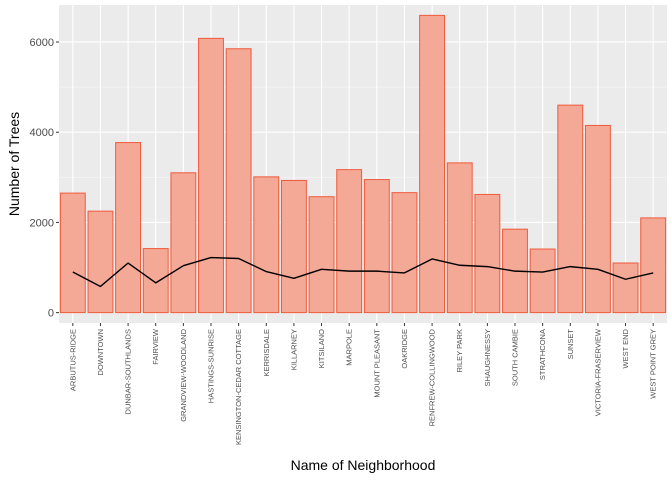 Image resolution: width=672 pixels, height=480 pixels. I want to click on x-tick-label-7: KERRISDALE, so click(266, 353).